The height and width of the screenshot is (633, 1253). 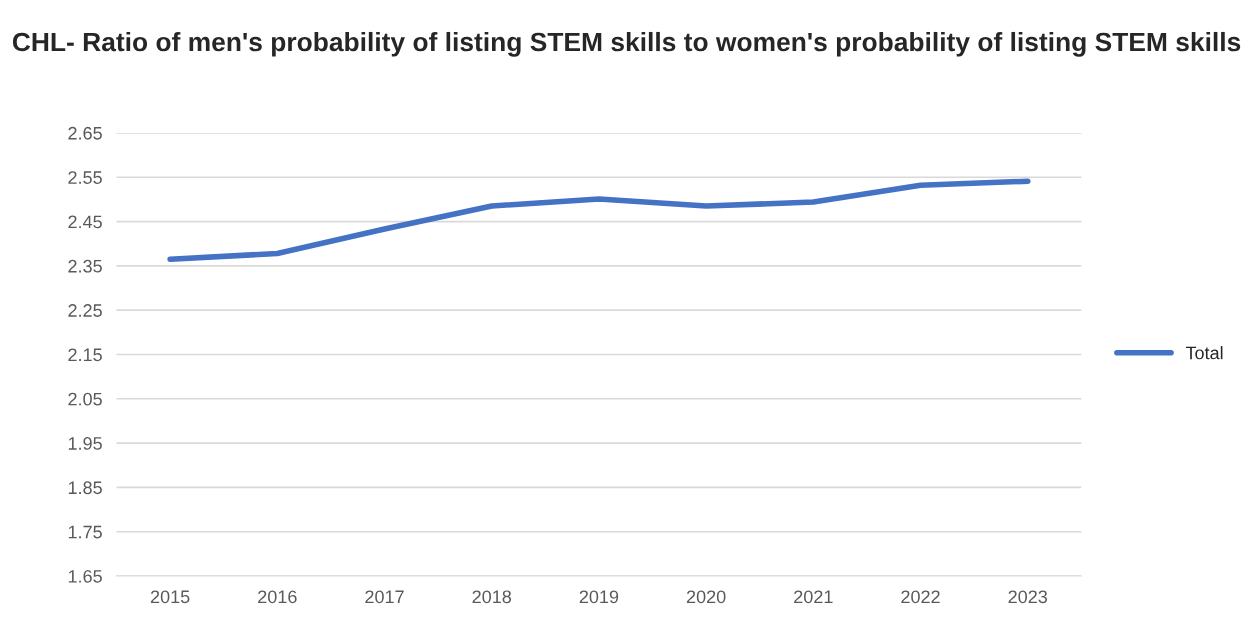 What do you see at coordinates (492, 597) in the screenshot?
I see `x-tick-label: 2018` at bounding box center [492, 597].